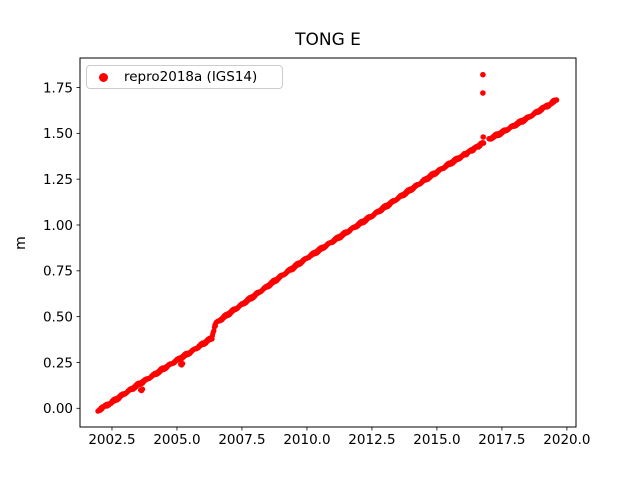 Image resolution: width=640 pixels, height=480 pixels. I want to click on legend-label: repro2018a (IGS14), so click(191, 77).